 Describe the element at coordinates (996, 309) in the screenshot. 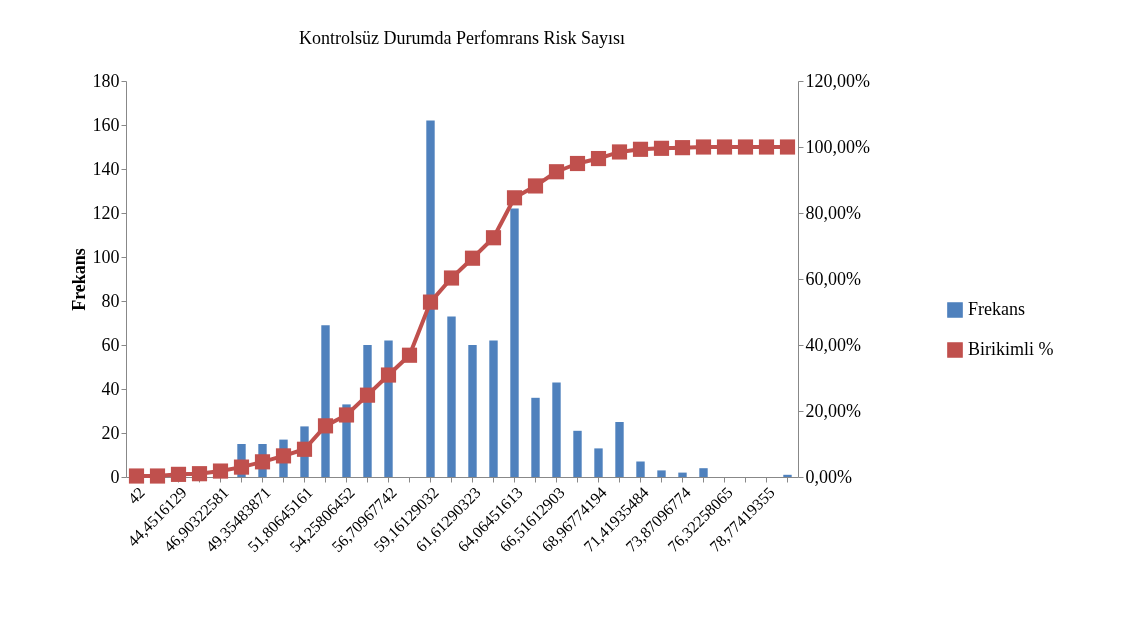

I see `legend-label: Frekans` at that location.